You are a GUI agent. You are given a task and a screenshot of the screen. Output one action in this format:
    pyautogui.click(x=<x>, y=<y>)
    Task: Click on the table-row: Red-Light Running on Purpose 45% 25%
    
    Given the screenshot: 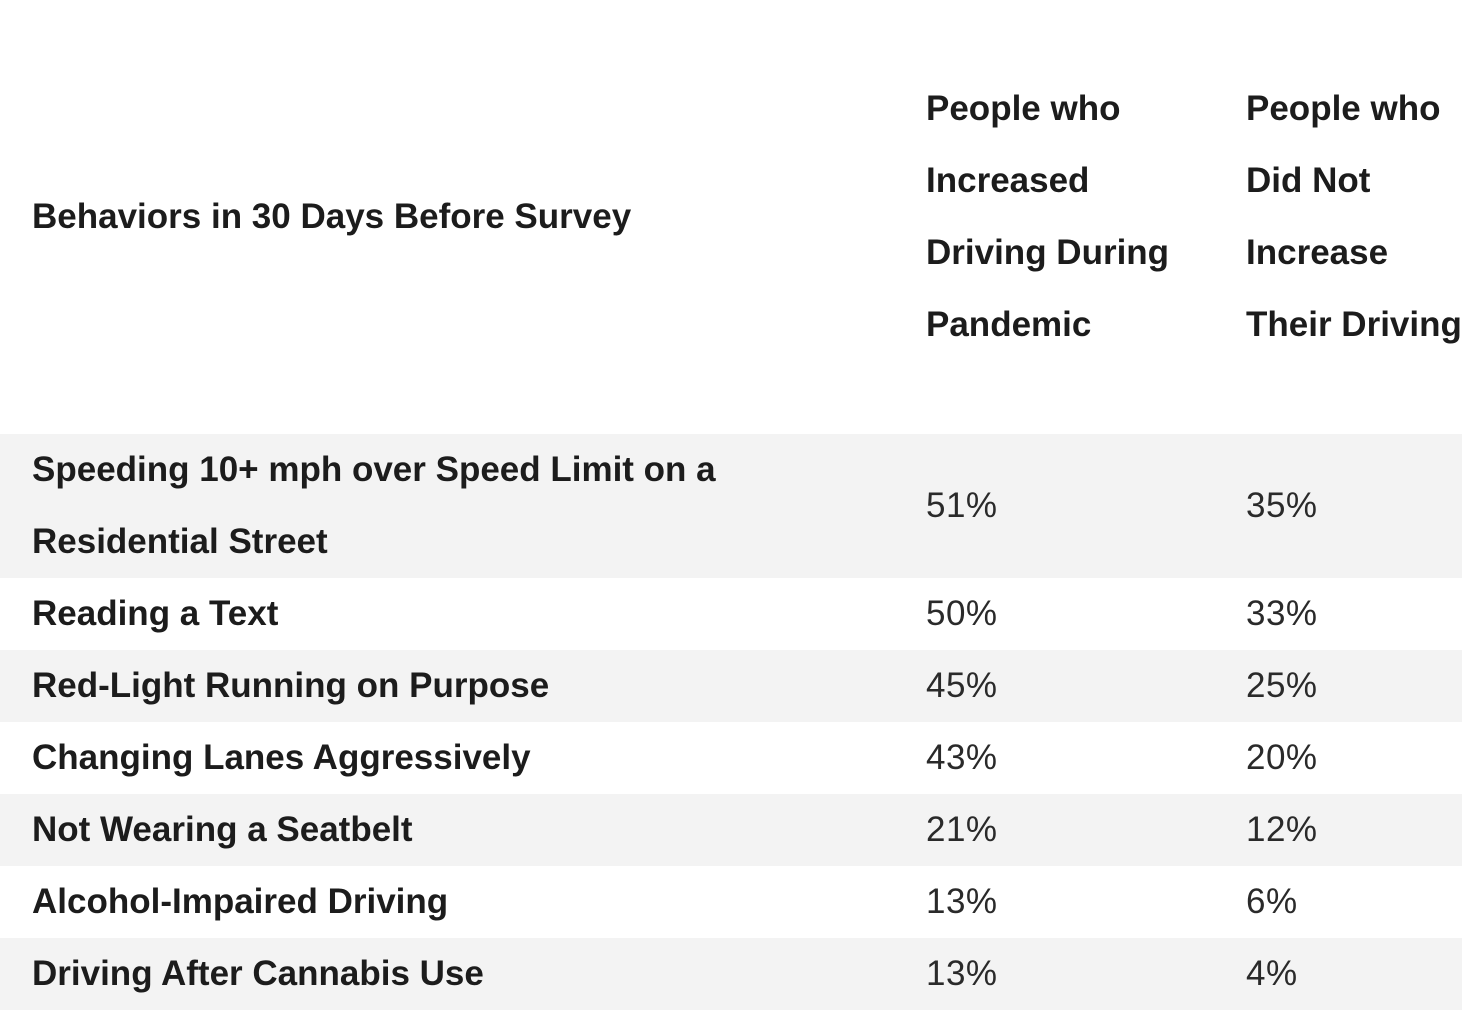 What is the action you would take?
    pyautogui.click(x=731, y=686)
    